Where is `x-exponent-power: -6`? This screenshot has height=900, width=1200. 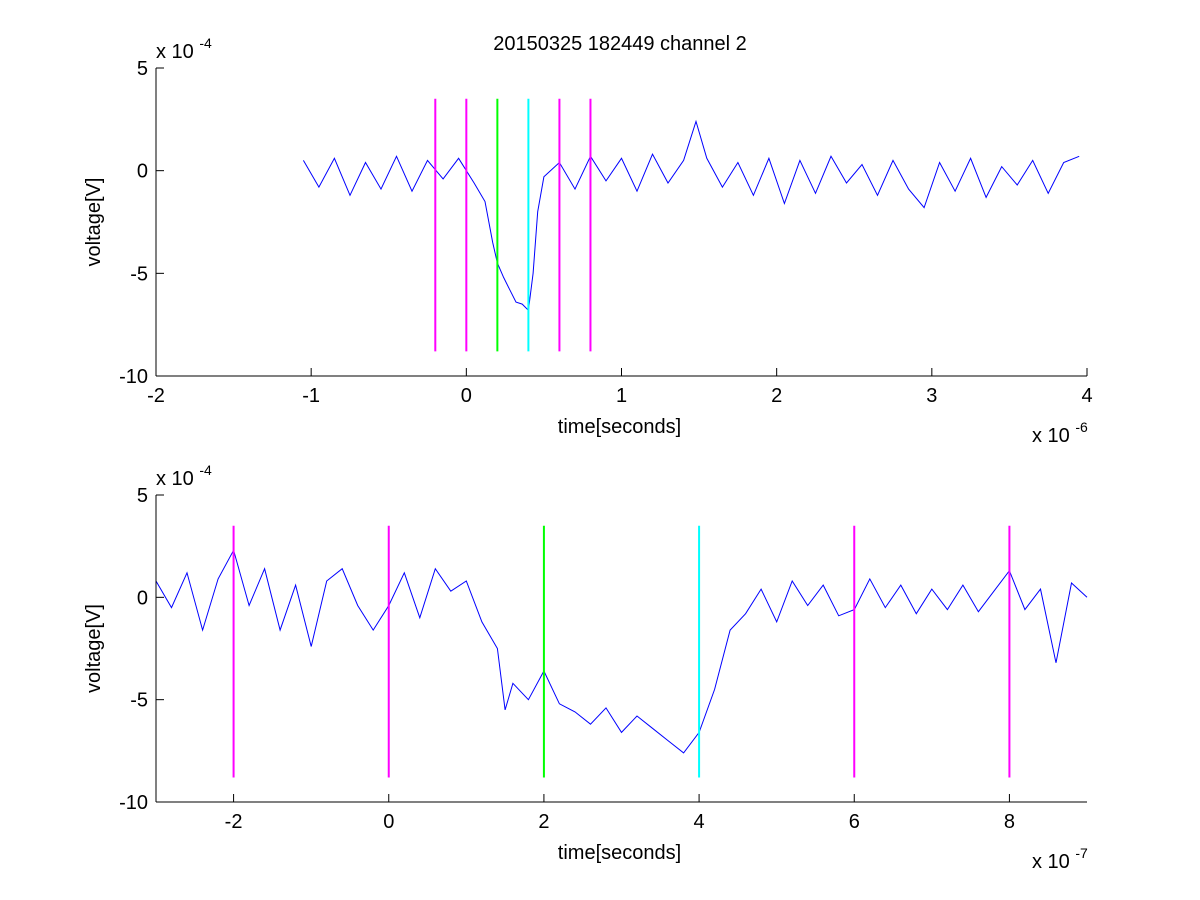
x-exponent-power: -6 is located at coordinates (1081, 427).